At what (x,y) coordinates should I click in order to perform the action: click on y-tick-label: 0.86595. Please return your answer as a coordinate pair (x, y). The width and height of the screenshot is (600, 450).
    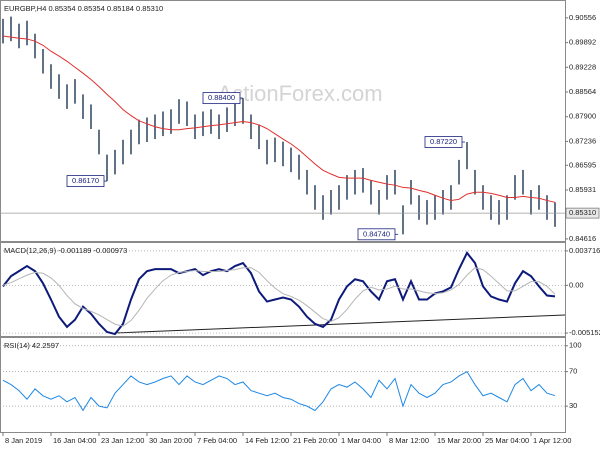
    Looking at the image, I should click on (582, 164).